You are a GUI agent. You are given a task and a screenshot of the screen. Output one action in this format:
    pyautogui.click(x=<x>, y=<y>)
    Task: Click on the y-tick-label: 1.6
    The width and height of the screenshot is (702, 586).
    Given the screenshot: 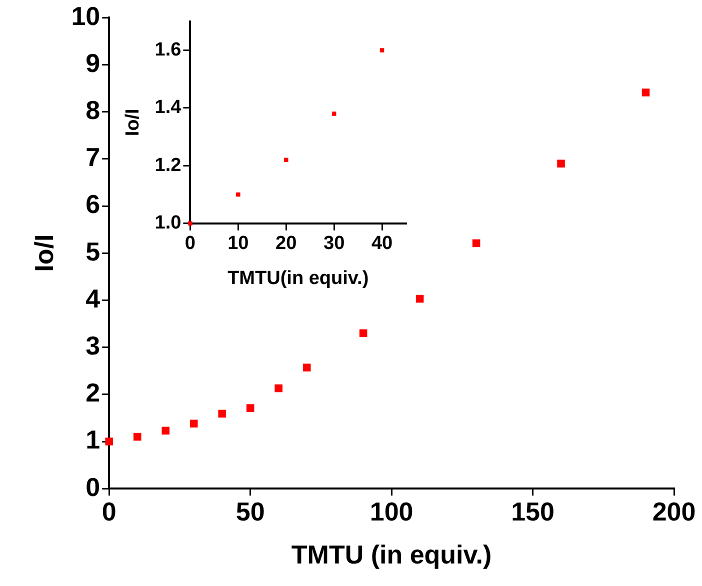 What is the action you would take?
    pyautogui.click(x=168, y=49)
    